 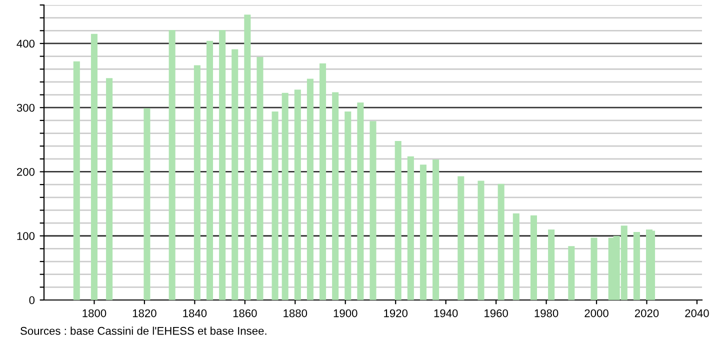 I want to click on x-tick-label: 1920, so click(x=396, y=313).